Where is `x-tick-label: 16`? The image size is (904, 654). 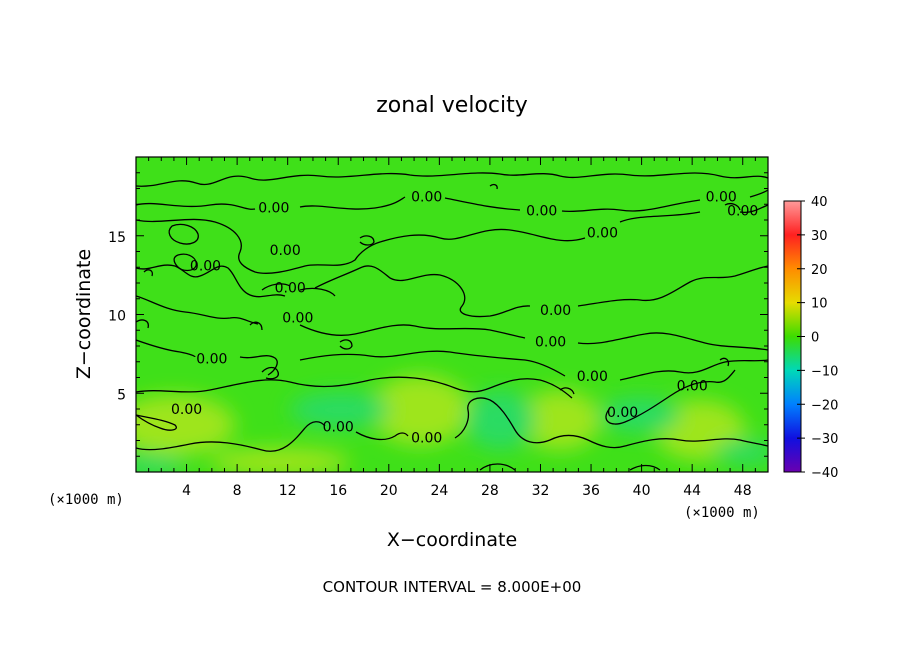 x-tick-label: 16 is located at coordinates (338, 491).